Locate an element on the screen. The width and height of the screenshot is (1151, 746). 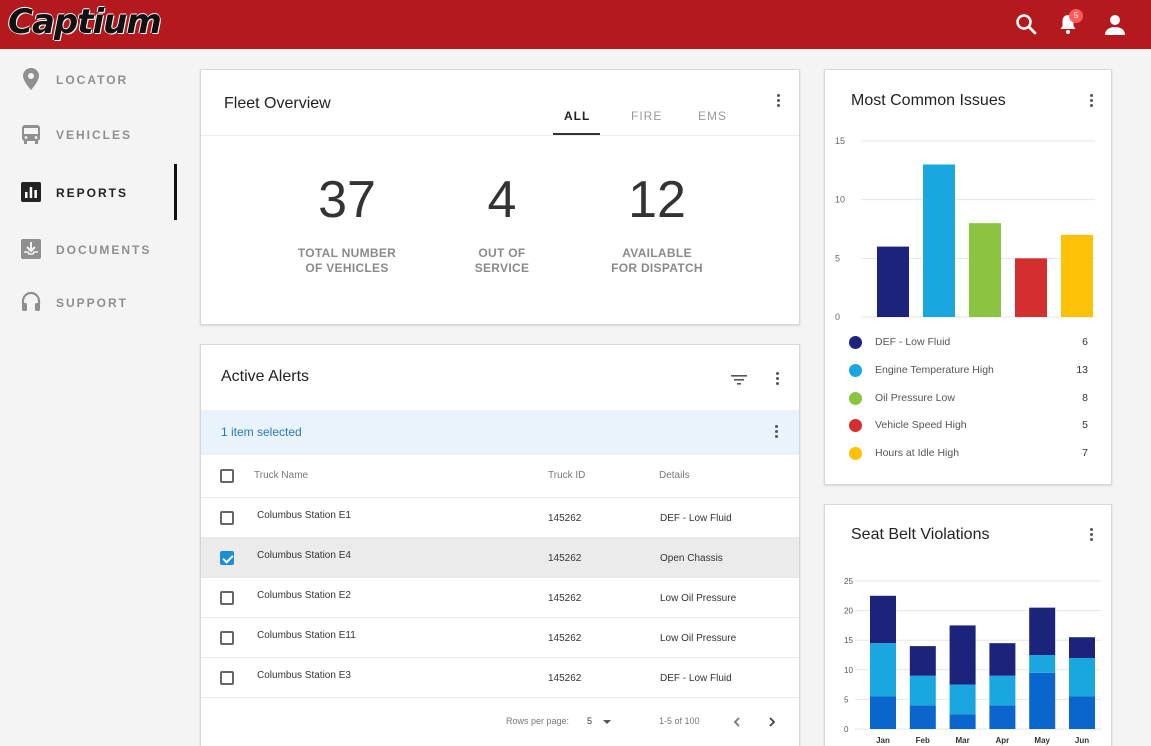
tab-ems: EMS is located at coordinates (713, 116).